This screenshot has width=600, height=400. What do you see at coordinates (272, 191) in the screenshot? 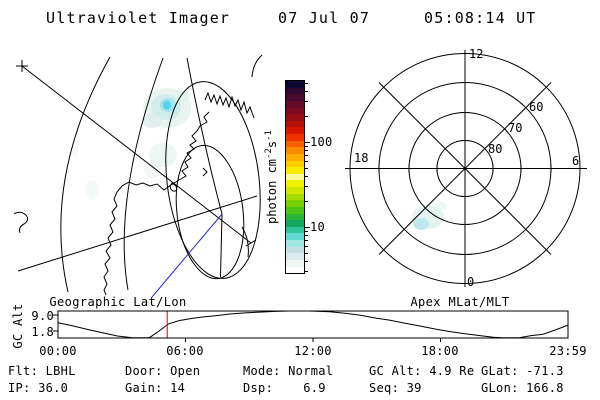
I see `unit-base: photon cm` at bounding box center [272, 191].